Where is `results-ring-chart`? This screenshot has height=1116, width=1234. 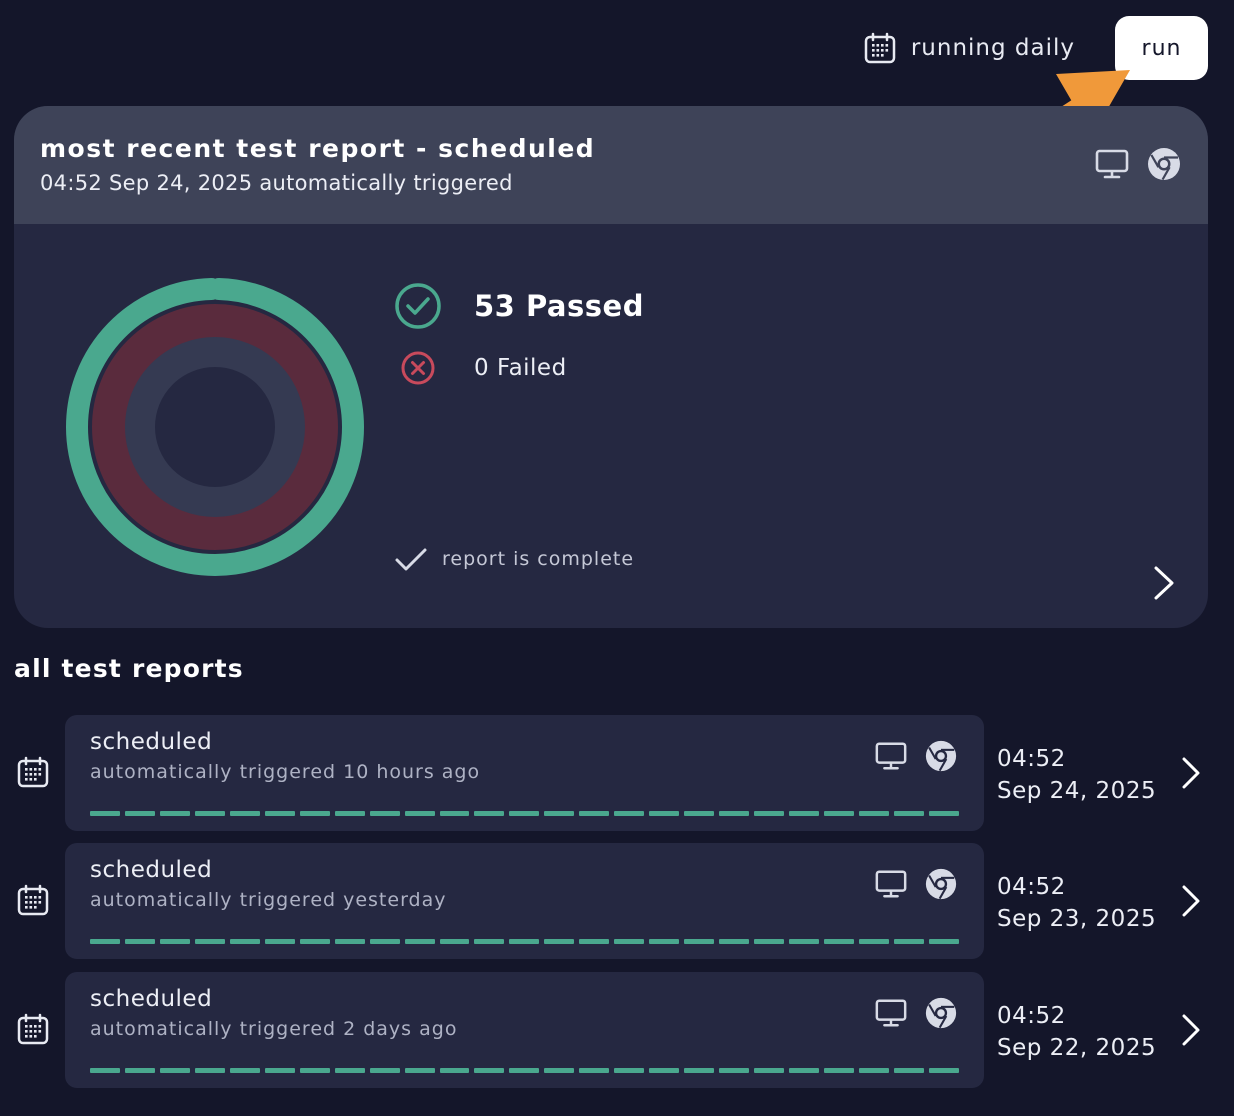
results-ring-chart is located at coordinates (215, 427).